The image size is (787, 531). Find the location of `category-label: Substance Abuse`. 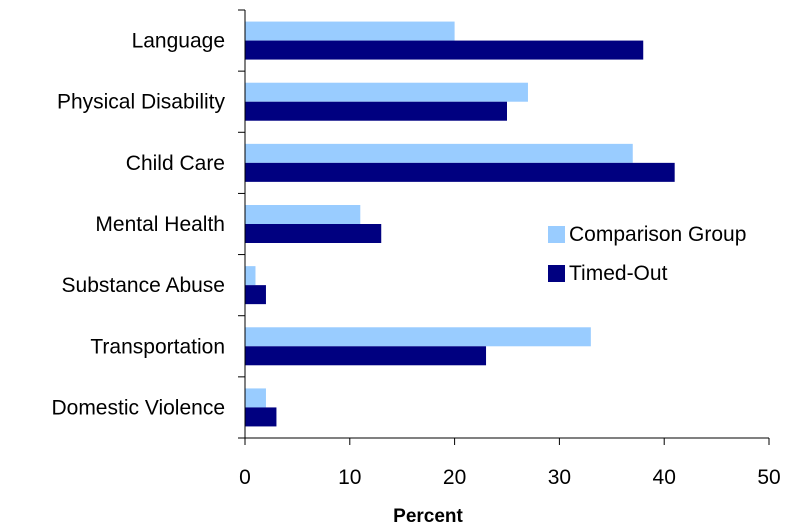

category-label: Substance Abuse is located at coordinates (143, 285).